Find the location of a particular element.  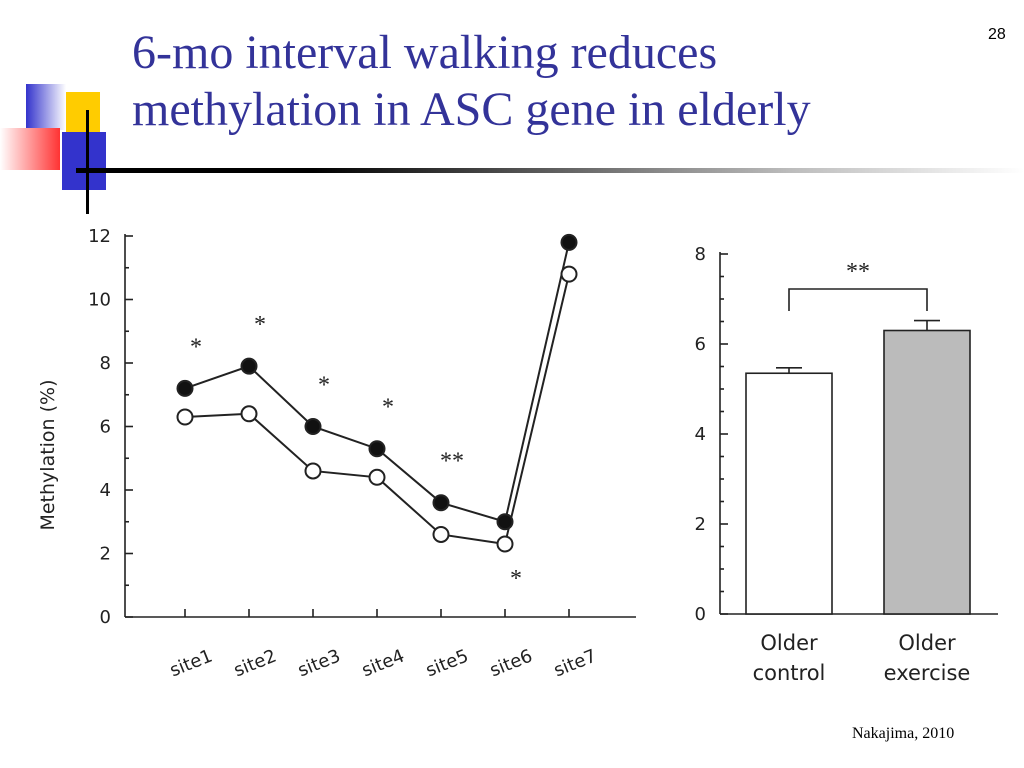

x-tick-label: site1 is located at coordinates (191, 663).